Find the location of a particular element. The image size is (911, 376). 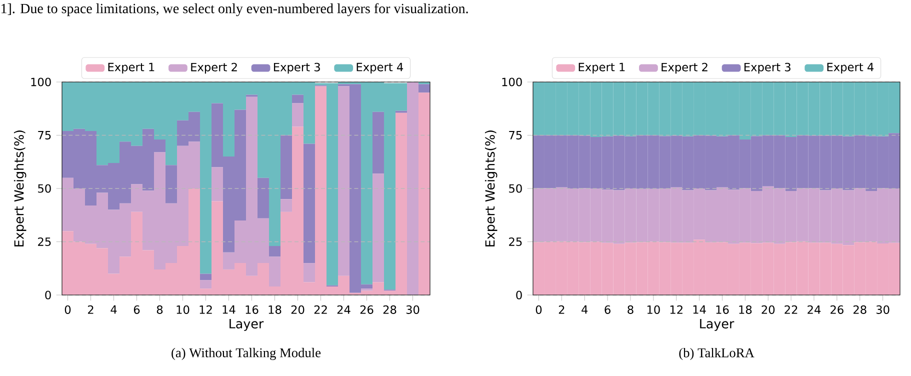

text: (b) TalkLoRA is located at coordinates (716, 354).